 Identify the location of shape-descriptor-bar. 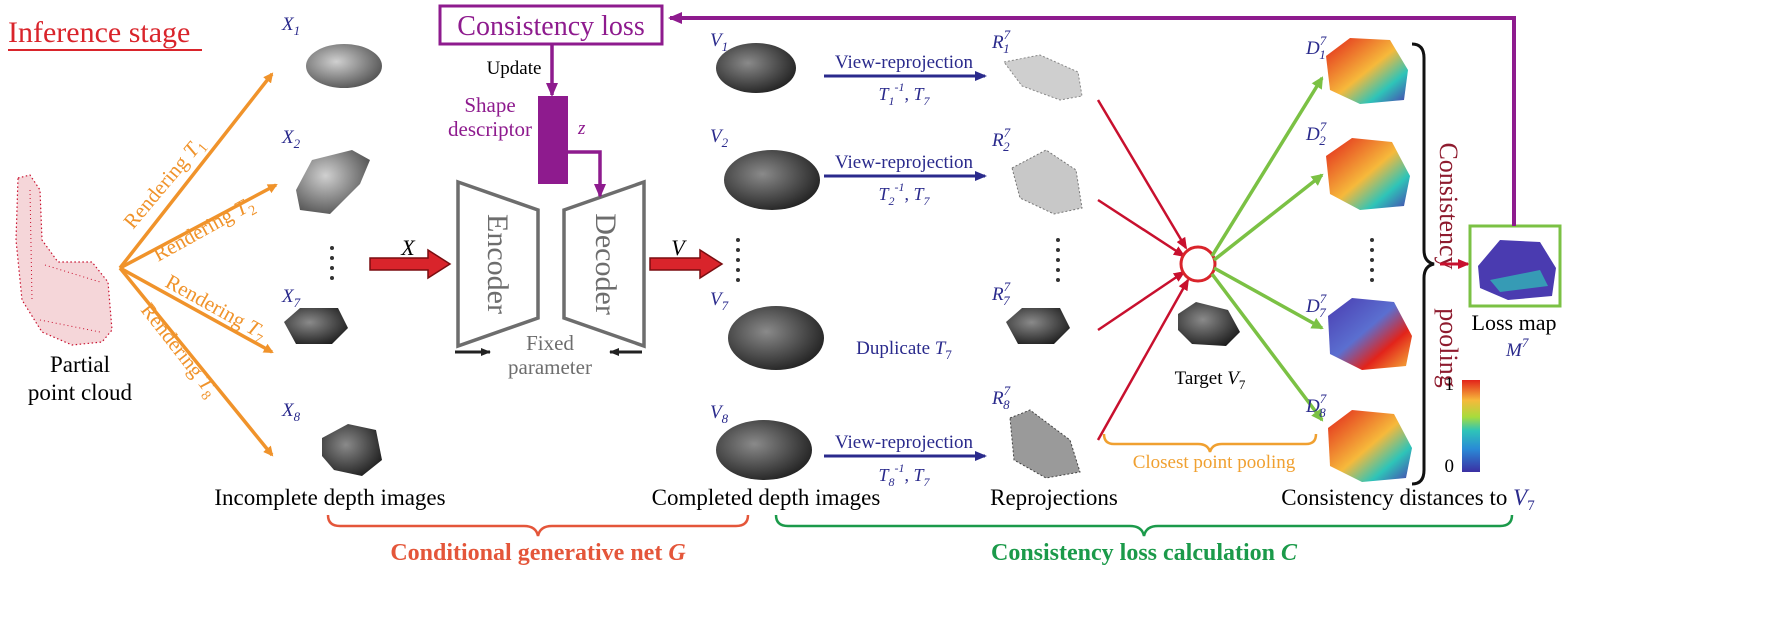
(553, 140).